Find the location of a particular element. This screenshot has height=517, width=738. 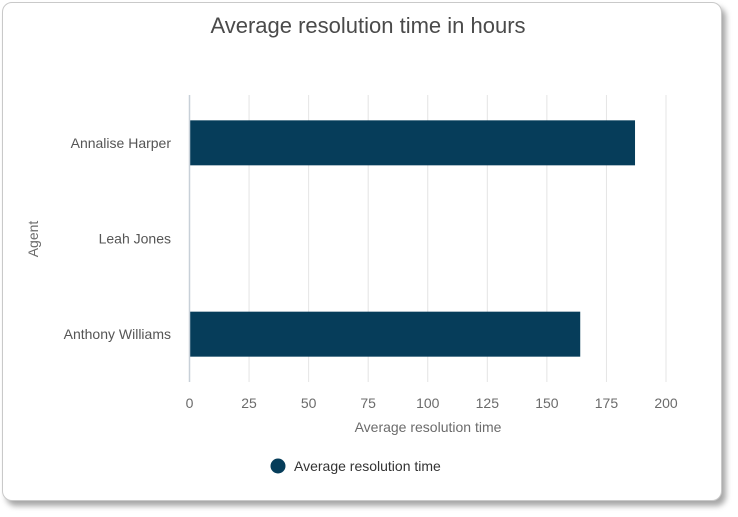

x-tick-label: 100 is located at coordinates (428, 403).